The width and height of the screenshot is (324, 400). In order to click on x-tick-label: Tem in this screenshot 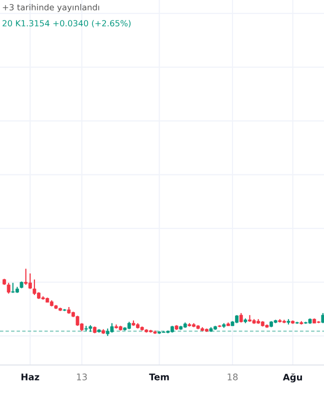, I will do `click(159, 377)`.